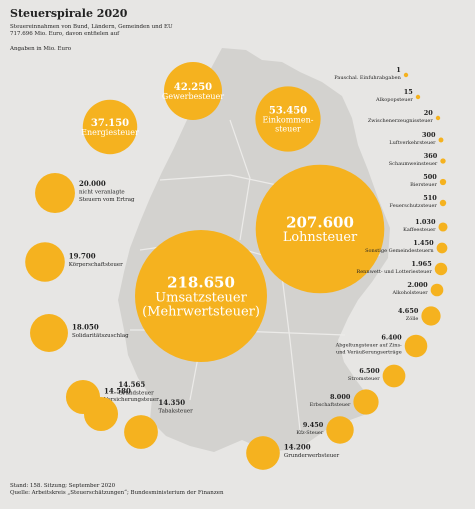 The image size is (475, 509). Describe the element at coordinates (41, 49) in the screenshot. I see `unit-note: Angaben in Mio. Euro` at that location.